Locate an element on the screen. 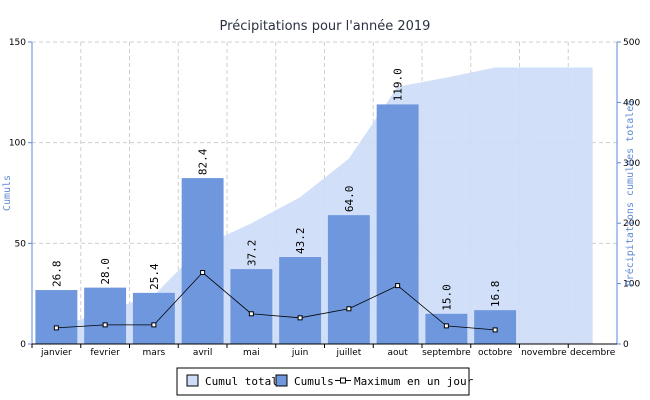  legend-label-cumuls: Cumuls is located at coordinates (314, 381).